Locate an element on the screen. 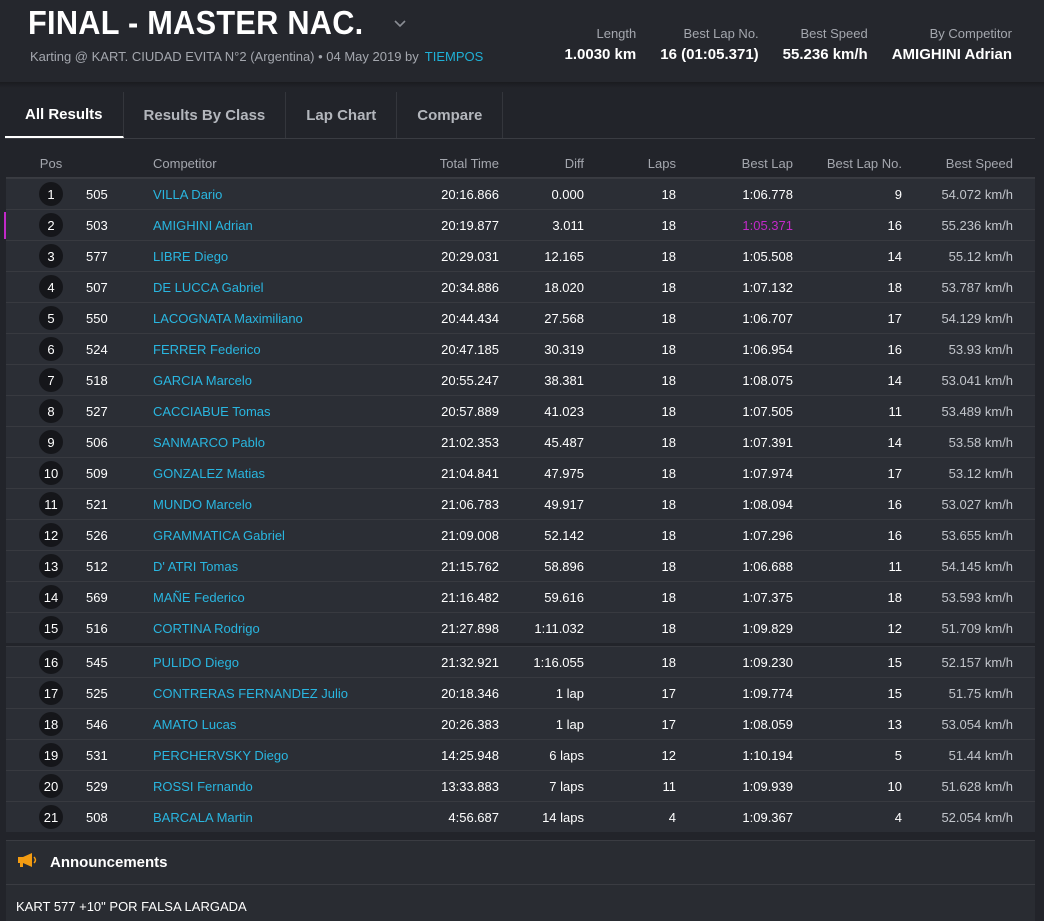  stat-value: AMIGHINI Adrian is located at coordinates (951, 54).